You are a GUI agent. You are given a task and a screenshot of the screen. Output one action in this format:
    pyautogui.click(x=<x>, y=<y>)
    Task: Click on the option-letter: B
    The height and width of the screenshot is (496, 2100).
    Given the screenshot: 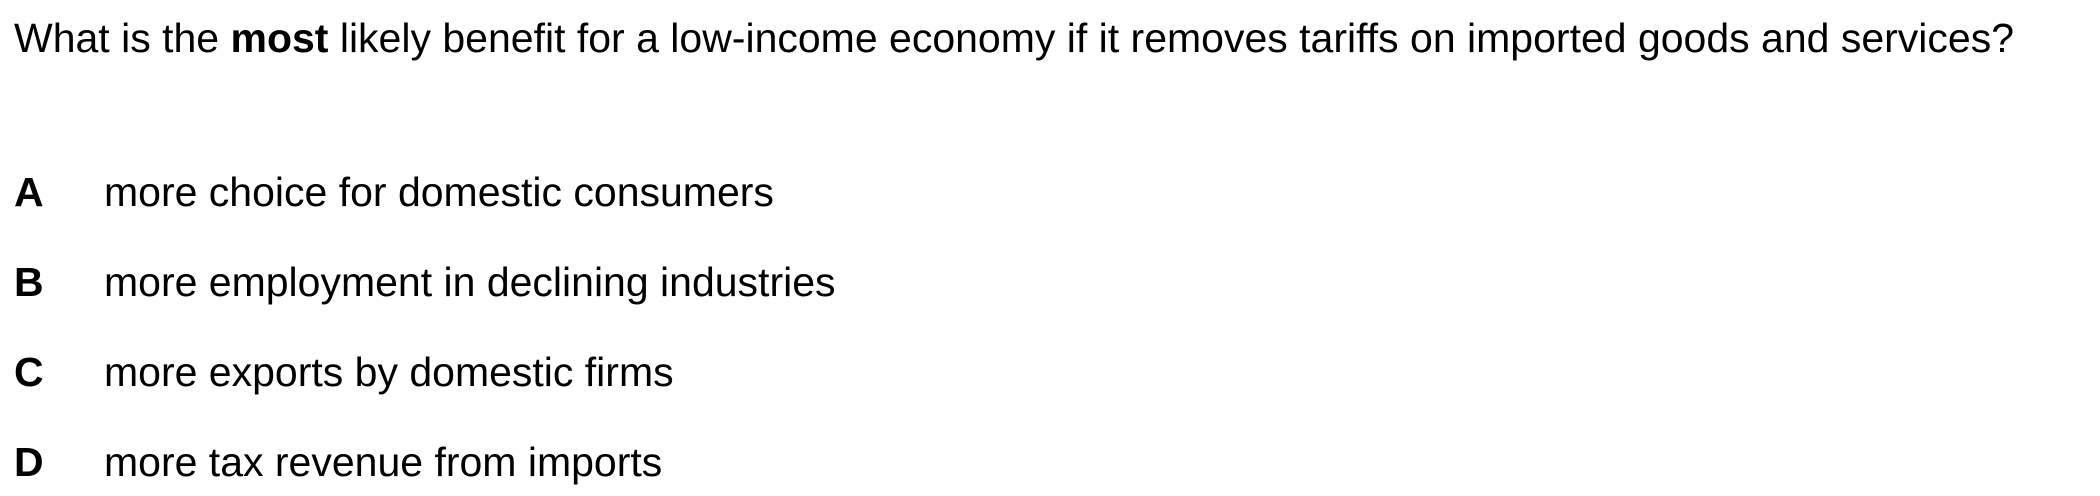 What is the action you would take?
    pyautogui.click(x=29, y=282)
    